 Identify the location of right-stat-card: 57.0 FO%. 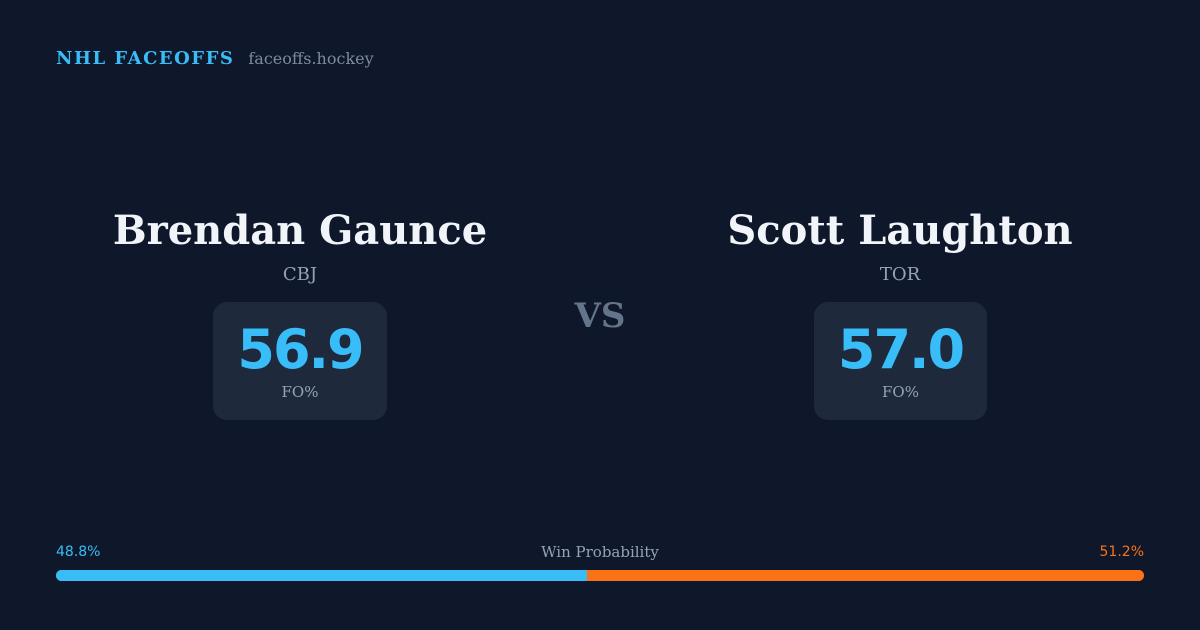
(900, 361).